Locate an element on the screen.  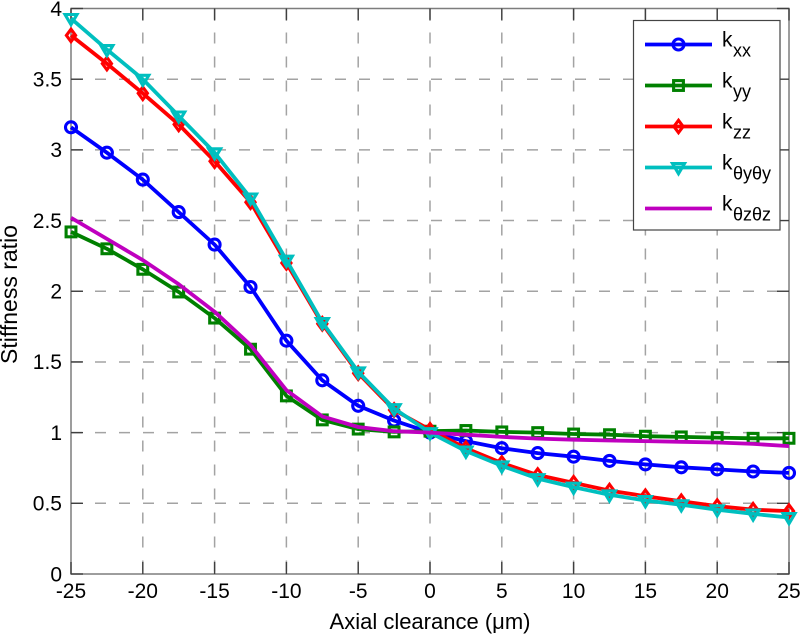
svg-text: 15 is located at coordinates (645, 591).